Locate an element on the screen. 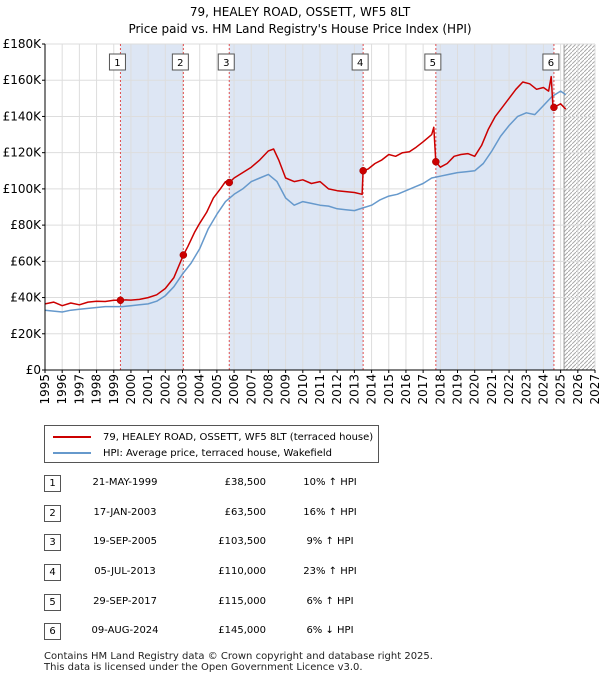 This screenshot has height=680, width=600. x-tick-label: 1998 is located at coordinates (97, 389).